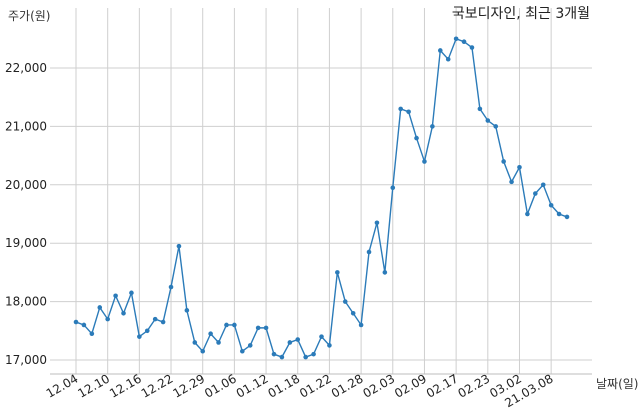 This screenshot has height=414, width=640. Describe the element at coordinates (442, 385) in the screenshot. I see `x-tick-label: 02.17` at that location.